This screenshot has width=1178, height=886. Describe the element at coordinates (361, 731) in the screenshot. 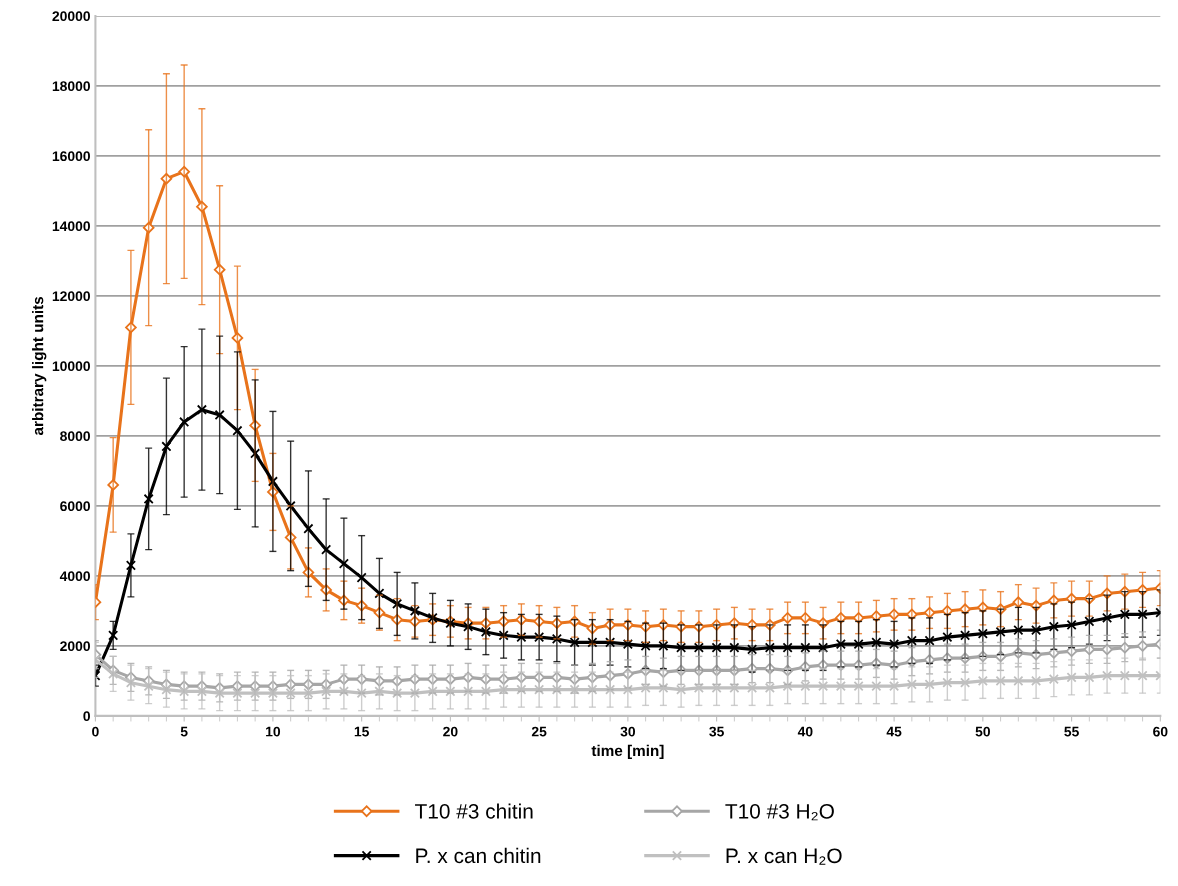

I see `x-tick-label: 15` at that location.